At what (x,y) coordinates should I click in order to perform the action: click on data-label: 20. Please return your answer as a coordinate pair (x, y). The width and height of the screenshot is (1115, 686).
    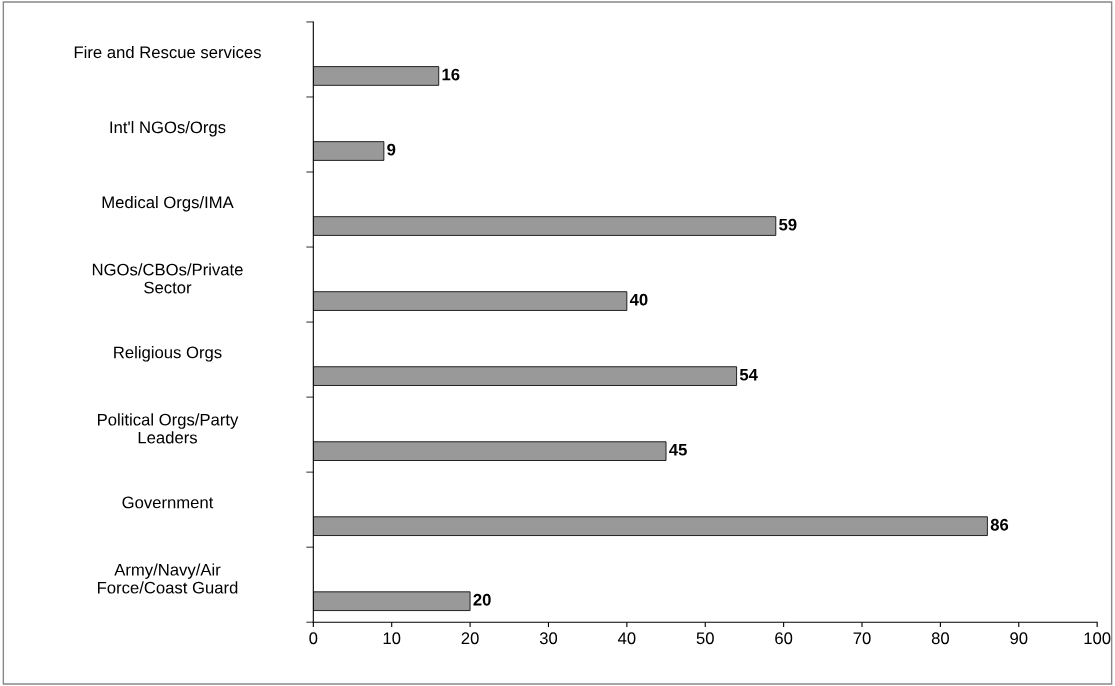
    Looking at the image, I should click on (482, 599).